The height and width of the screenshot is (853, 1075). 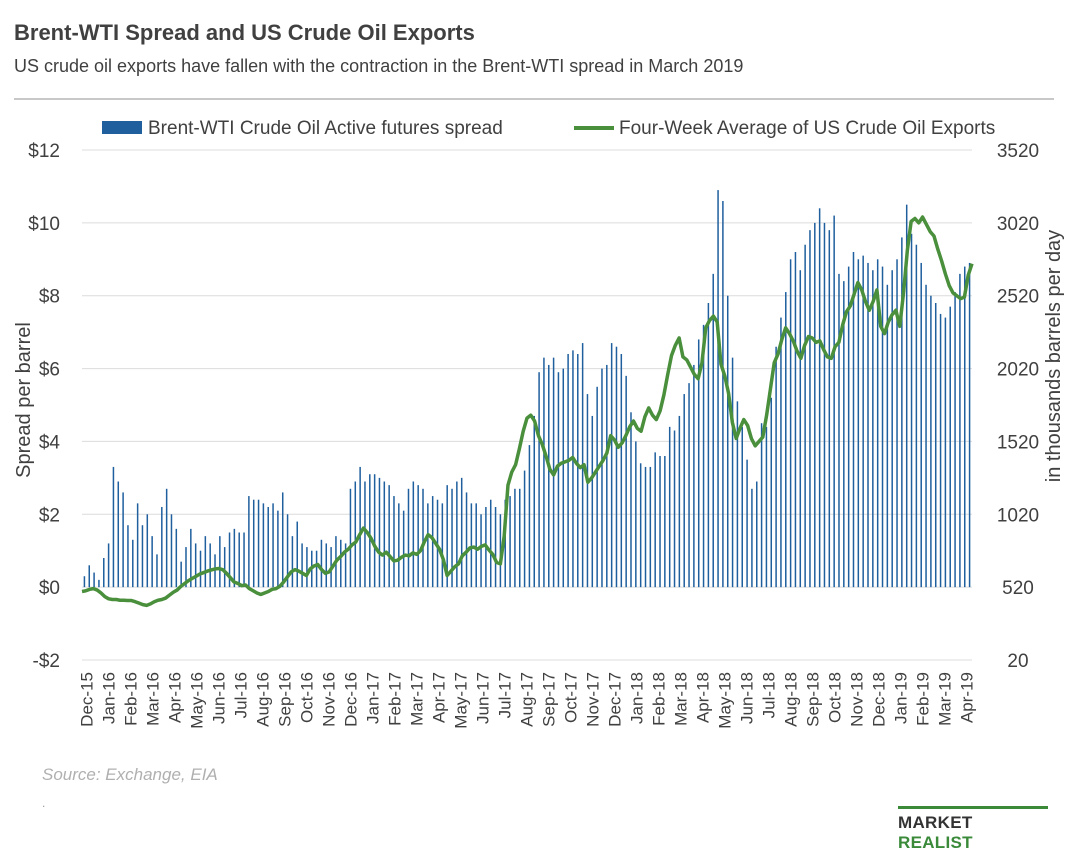 What do you see at coordinates (1018, 151) in the screenshot?
I see `right-tick-label: 3520` at bounding box center [1018, 151].